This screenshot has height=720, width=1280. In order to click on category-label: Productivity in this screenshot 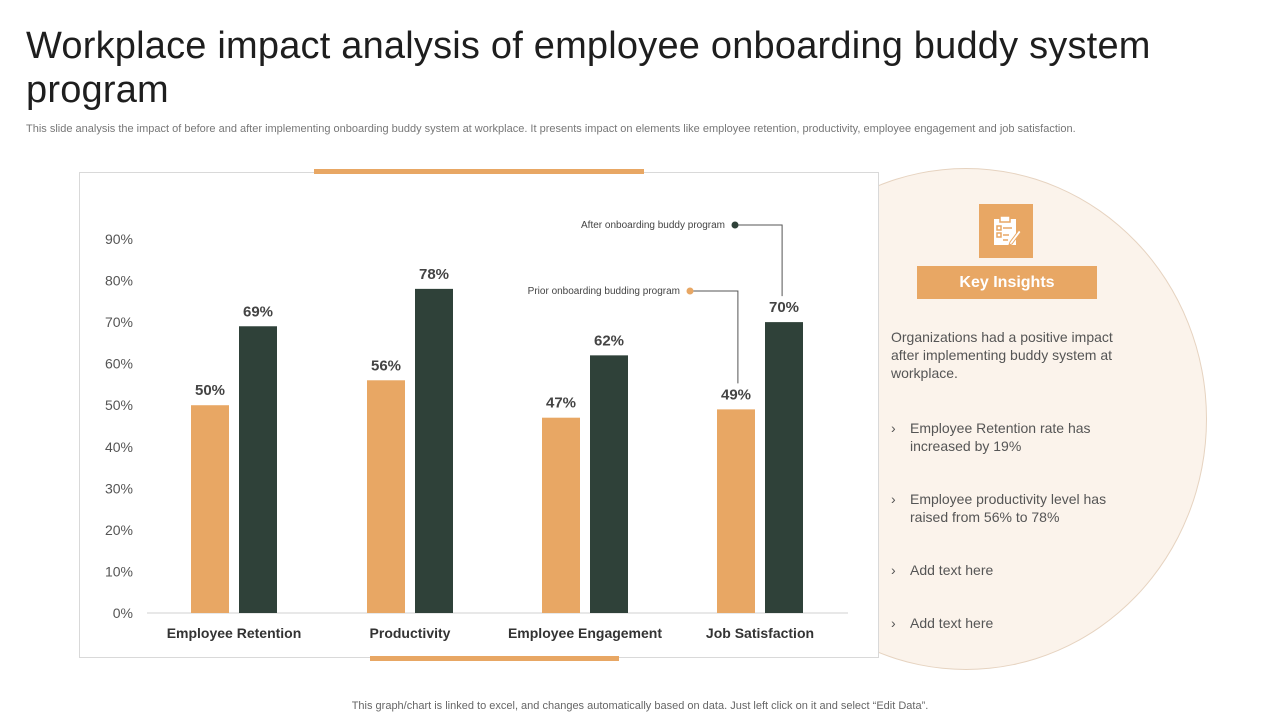, I will do `click(410, 633)`.